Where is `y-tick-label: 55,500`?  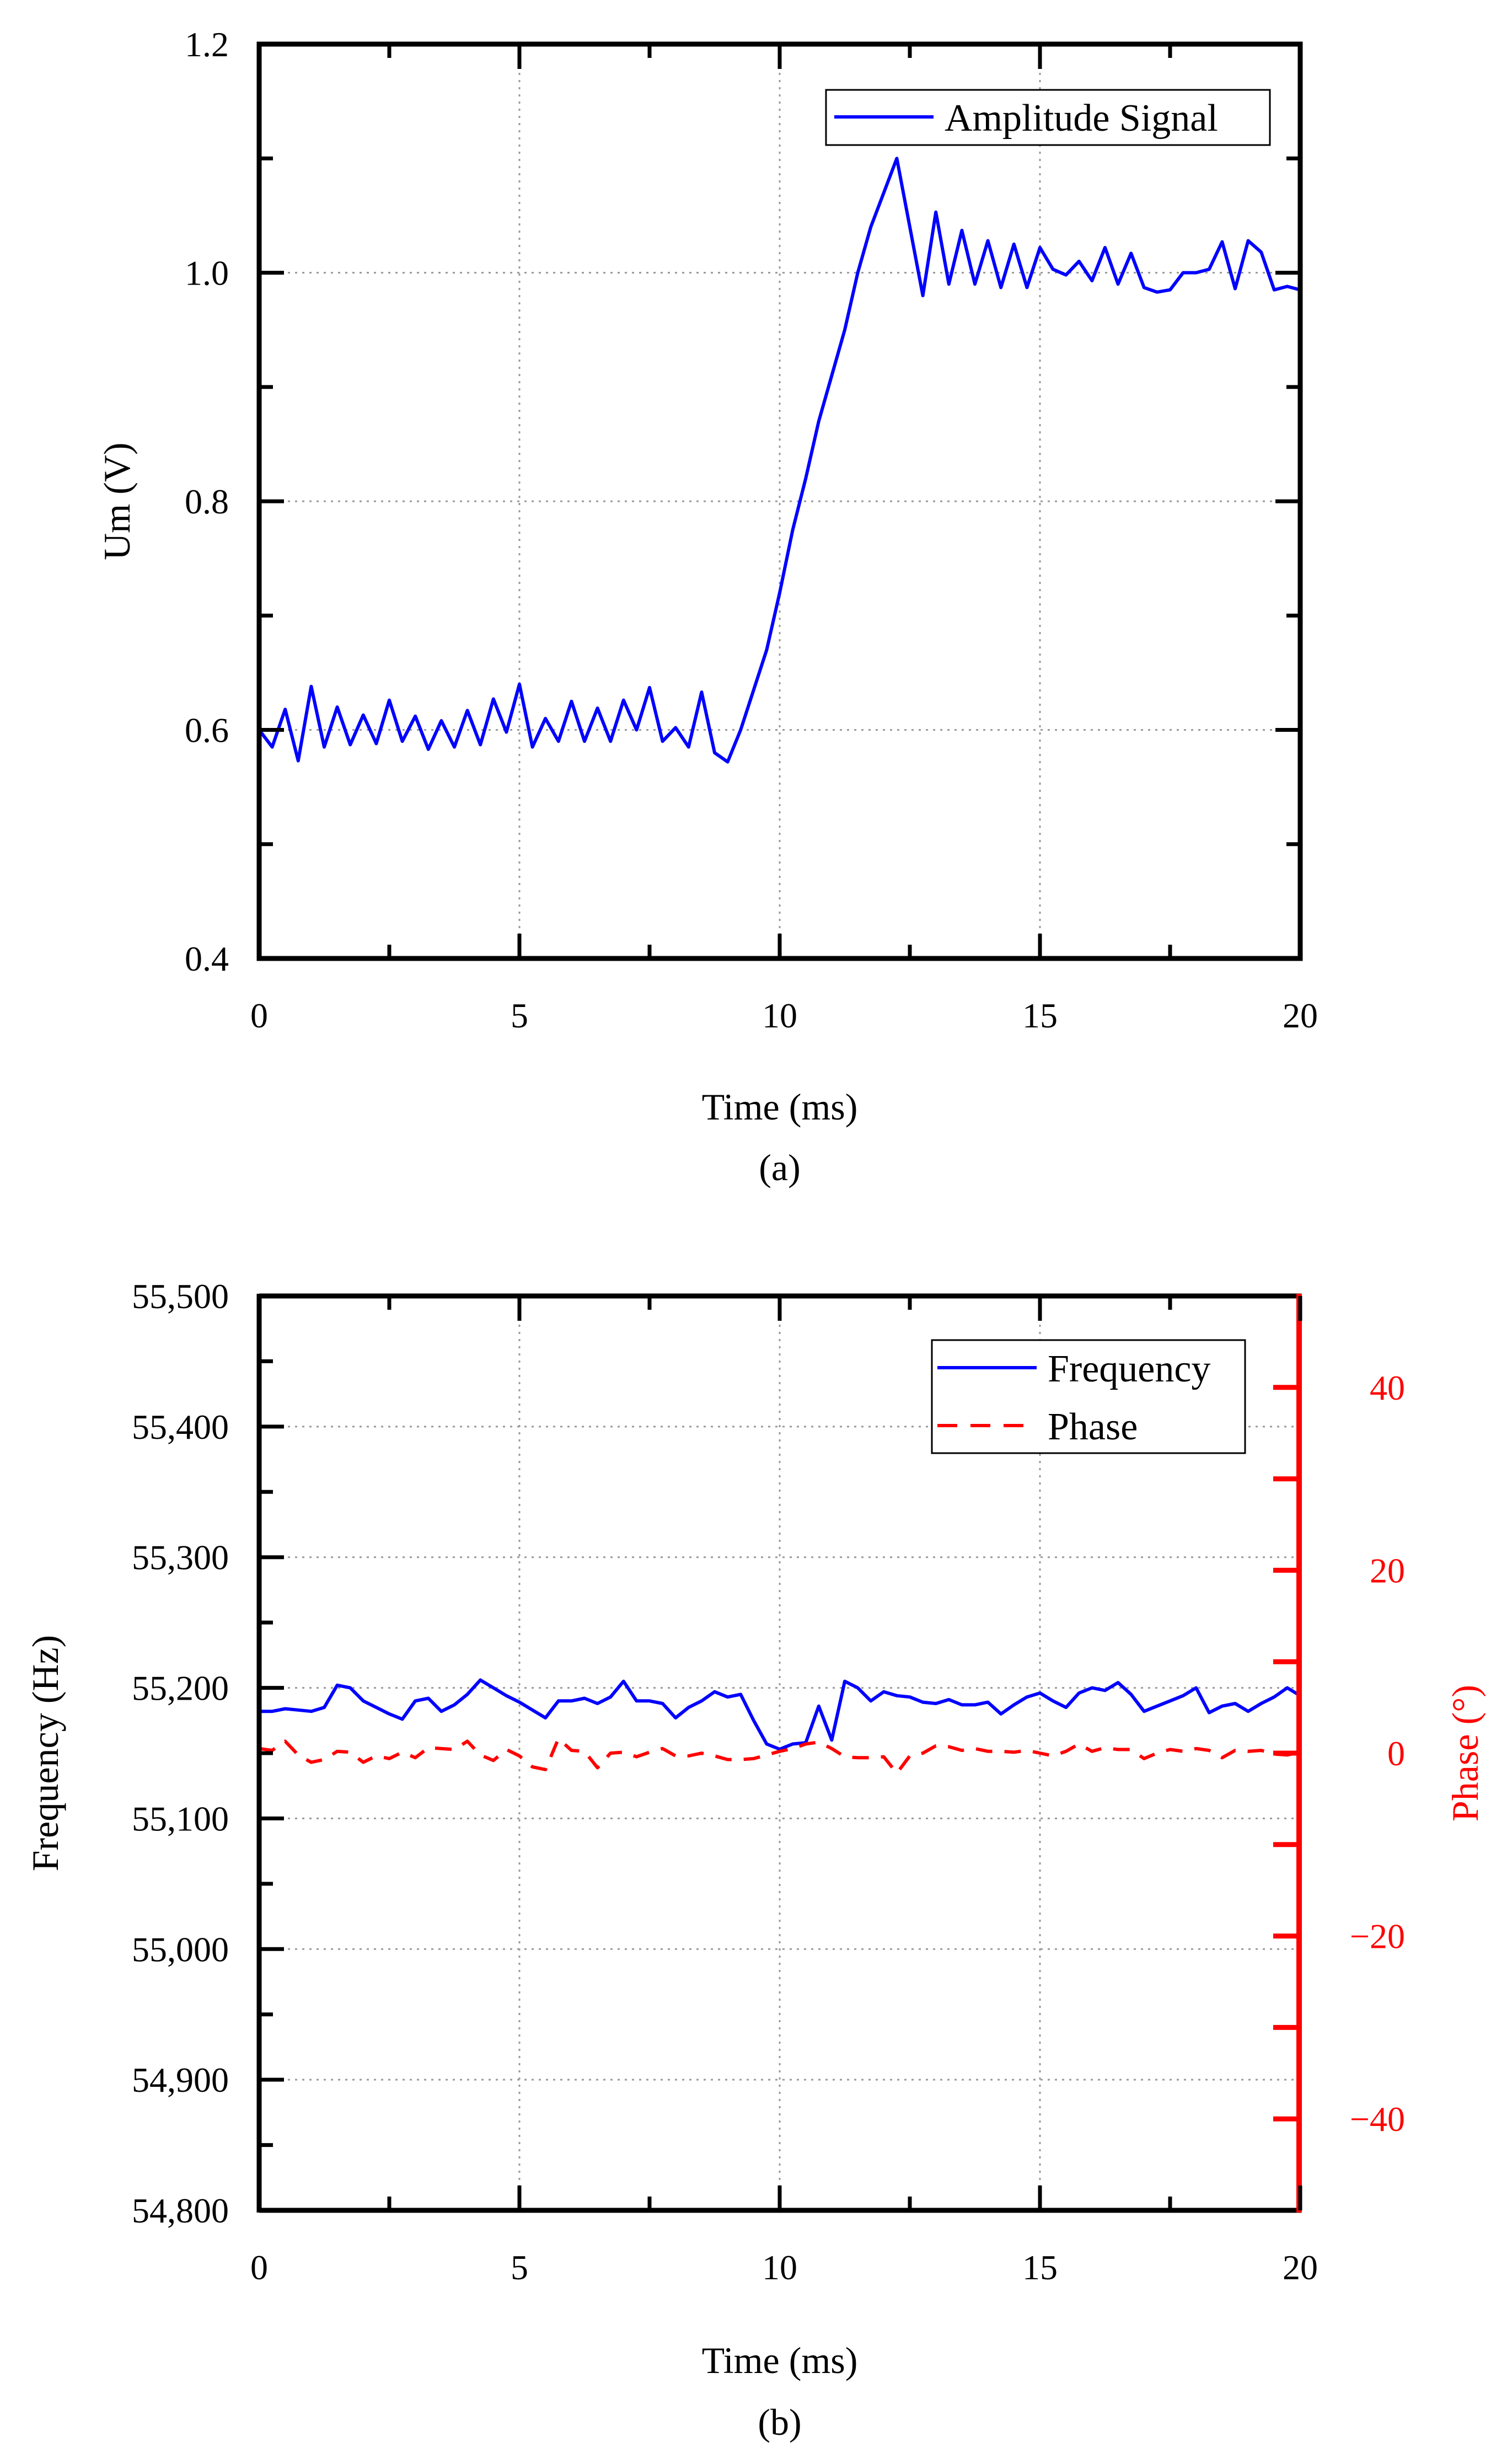
y-tick-label: 55,500 is located at coordinates (180, 1296).